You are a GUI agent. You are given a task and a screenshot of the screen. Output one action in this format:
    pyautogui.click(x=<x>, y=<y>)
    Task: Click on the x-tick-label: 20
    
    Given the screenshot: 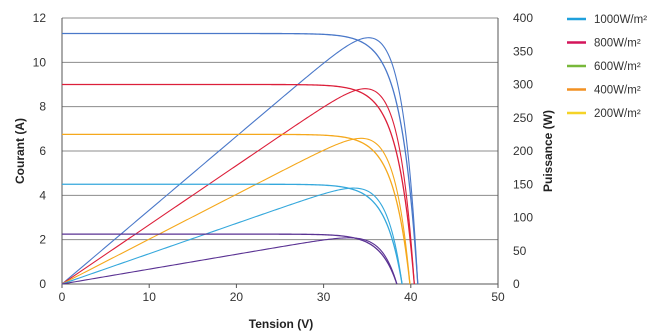 What is the action you would take?
    pyautogui.click(x=237, y=297)
    